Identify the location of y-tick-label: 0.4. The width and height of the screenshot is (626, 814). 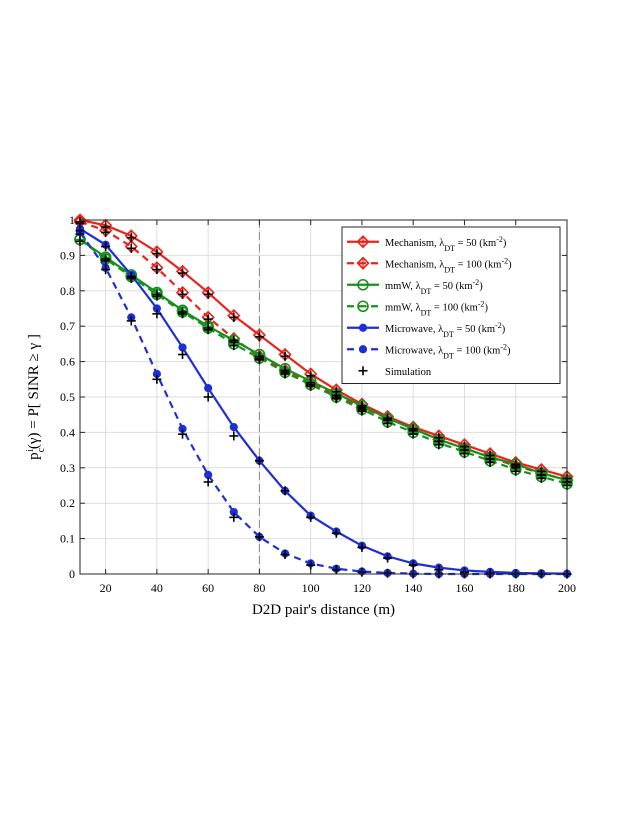
(67, 432).